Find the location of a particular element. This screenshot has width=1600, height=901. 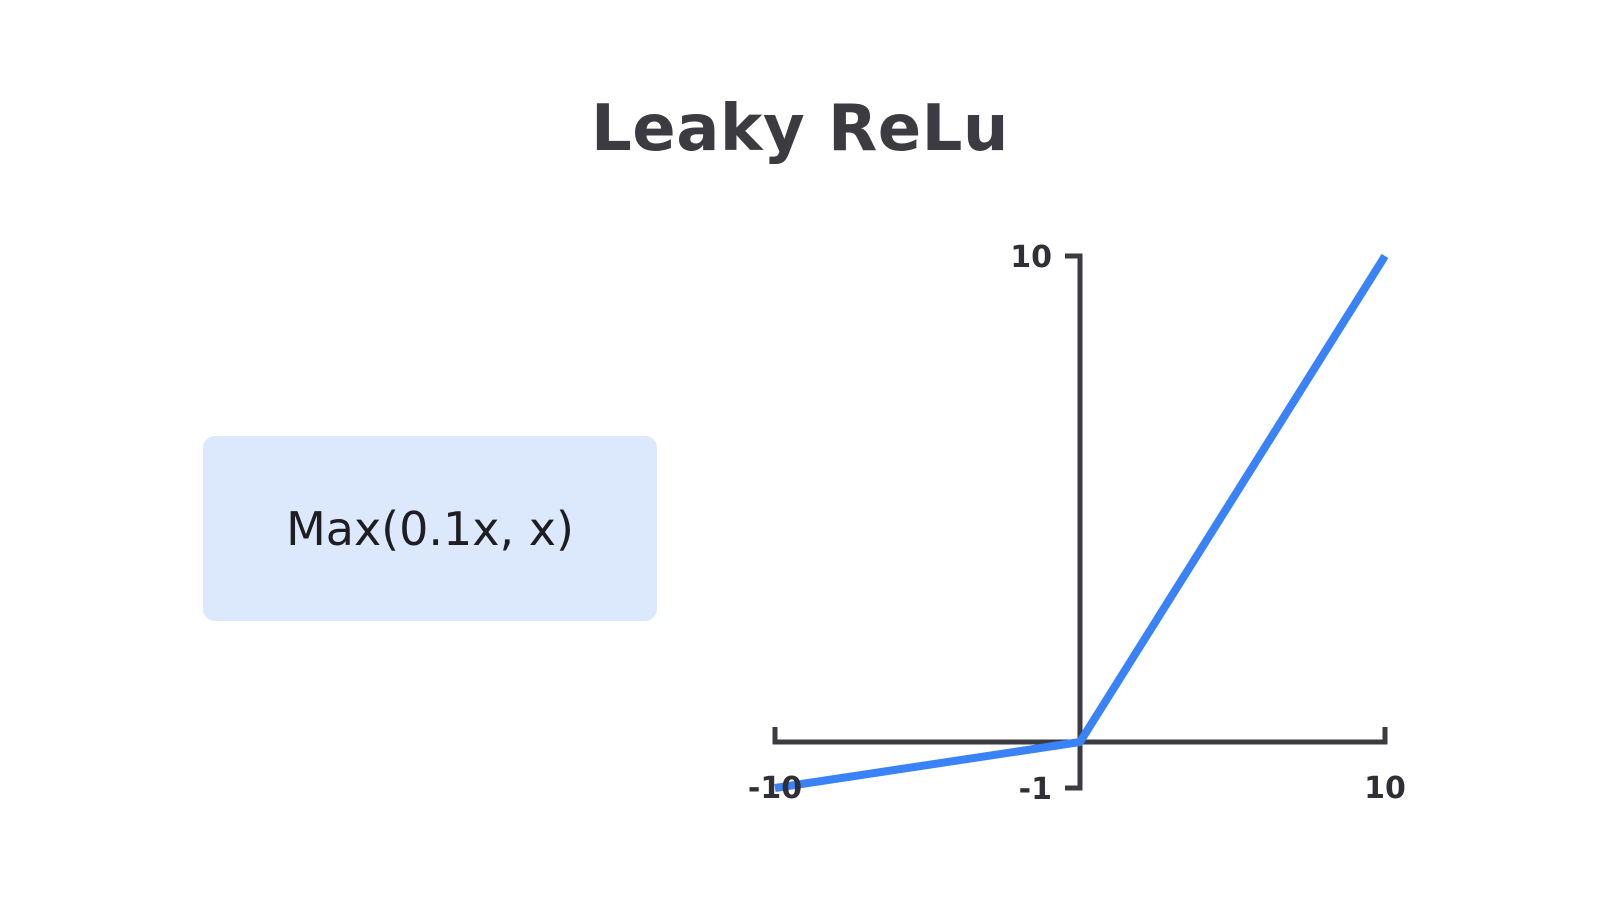

formula-box: Max(0.1x, x) is located at coordinates (430, 528).